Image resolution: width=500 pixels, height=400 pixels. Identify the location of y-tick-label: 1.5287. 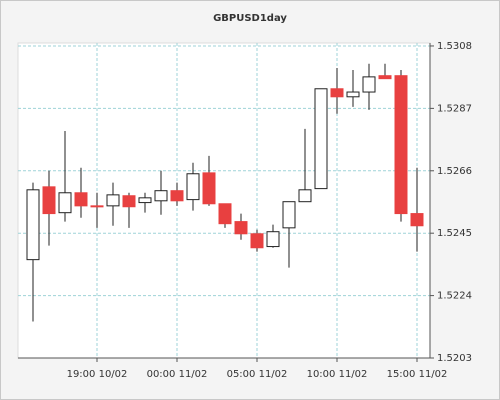
(454, 108).